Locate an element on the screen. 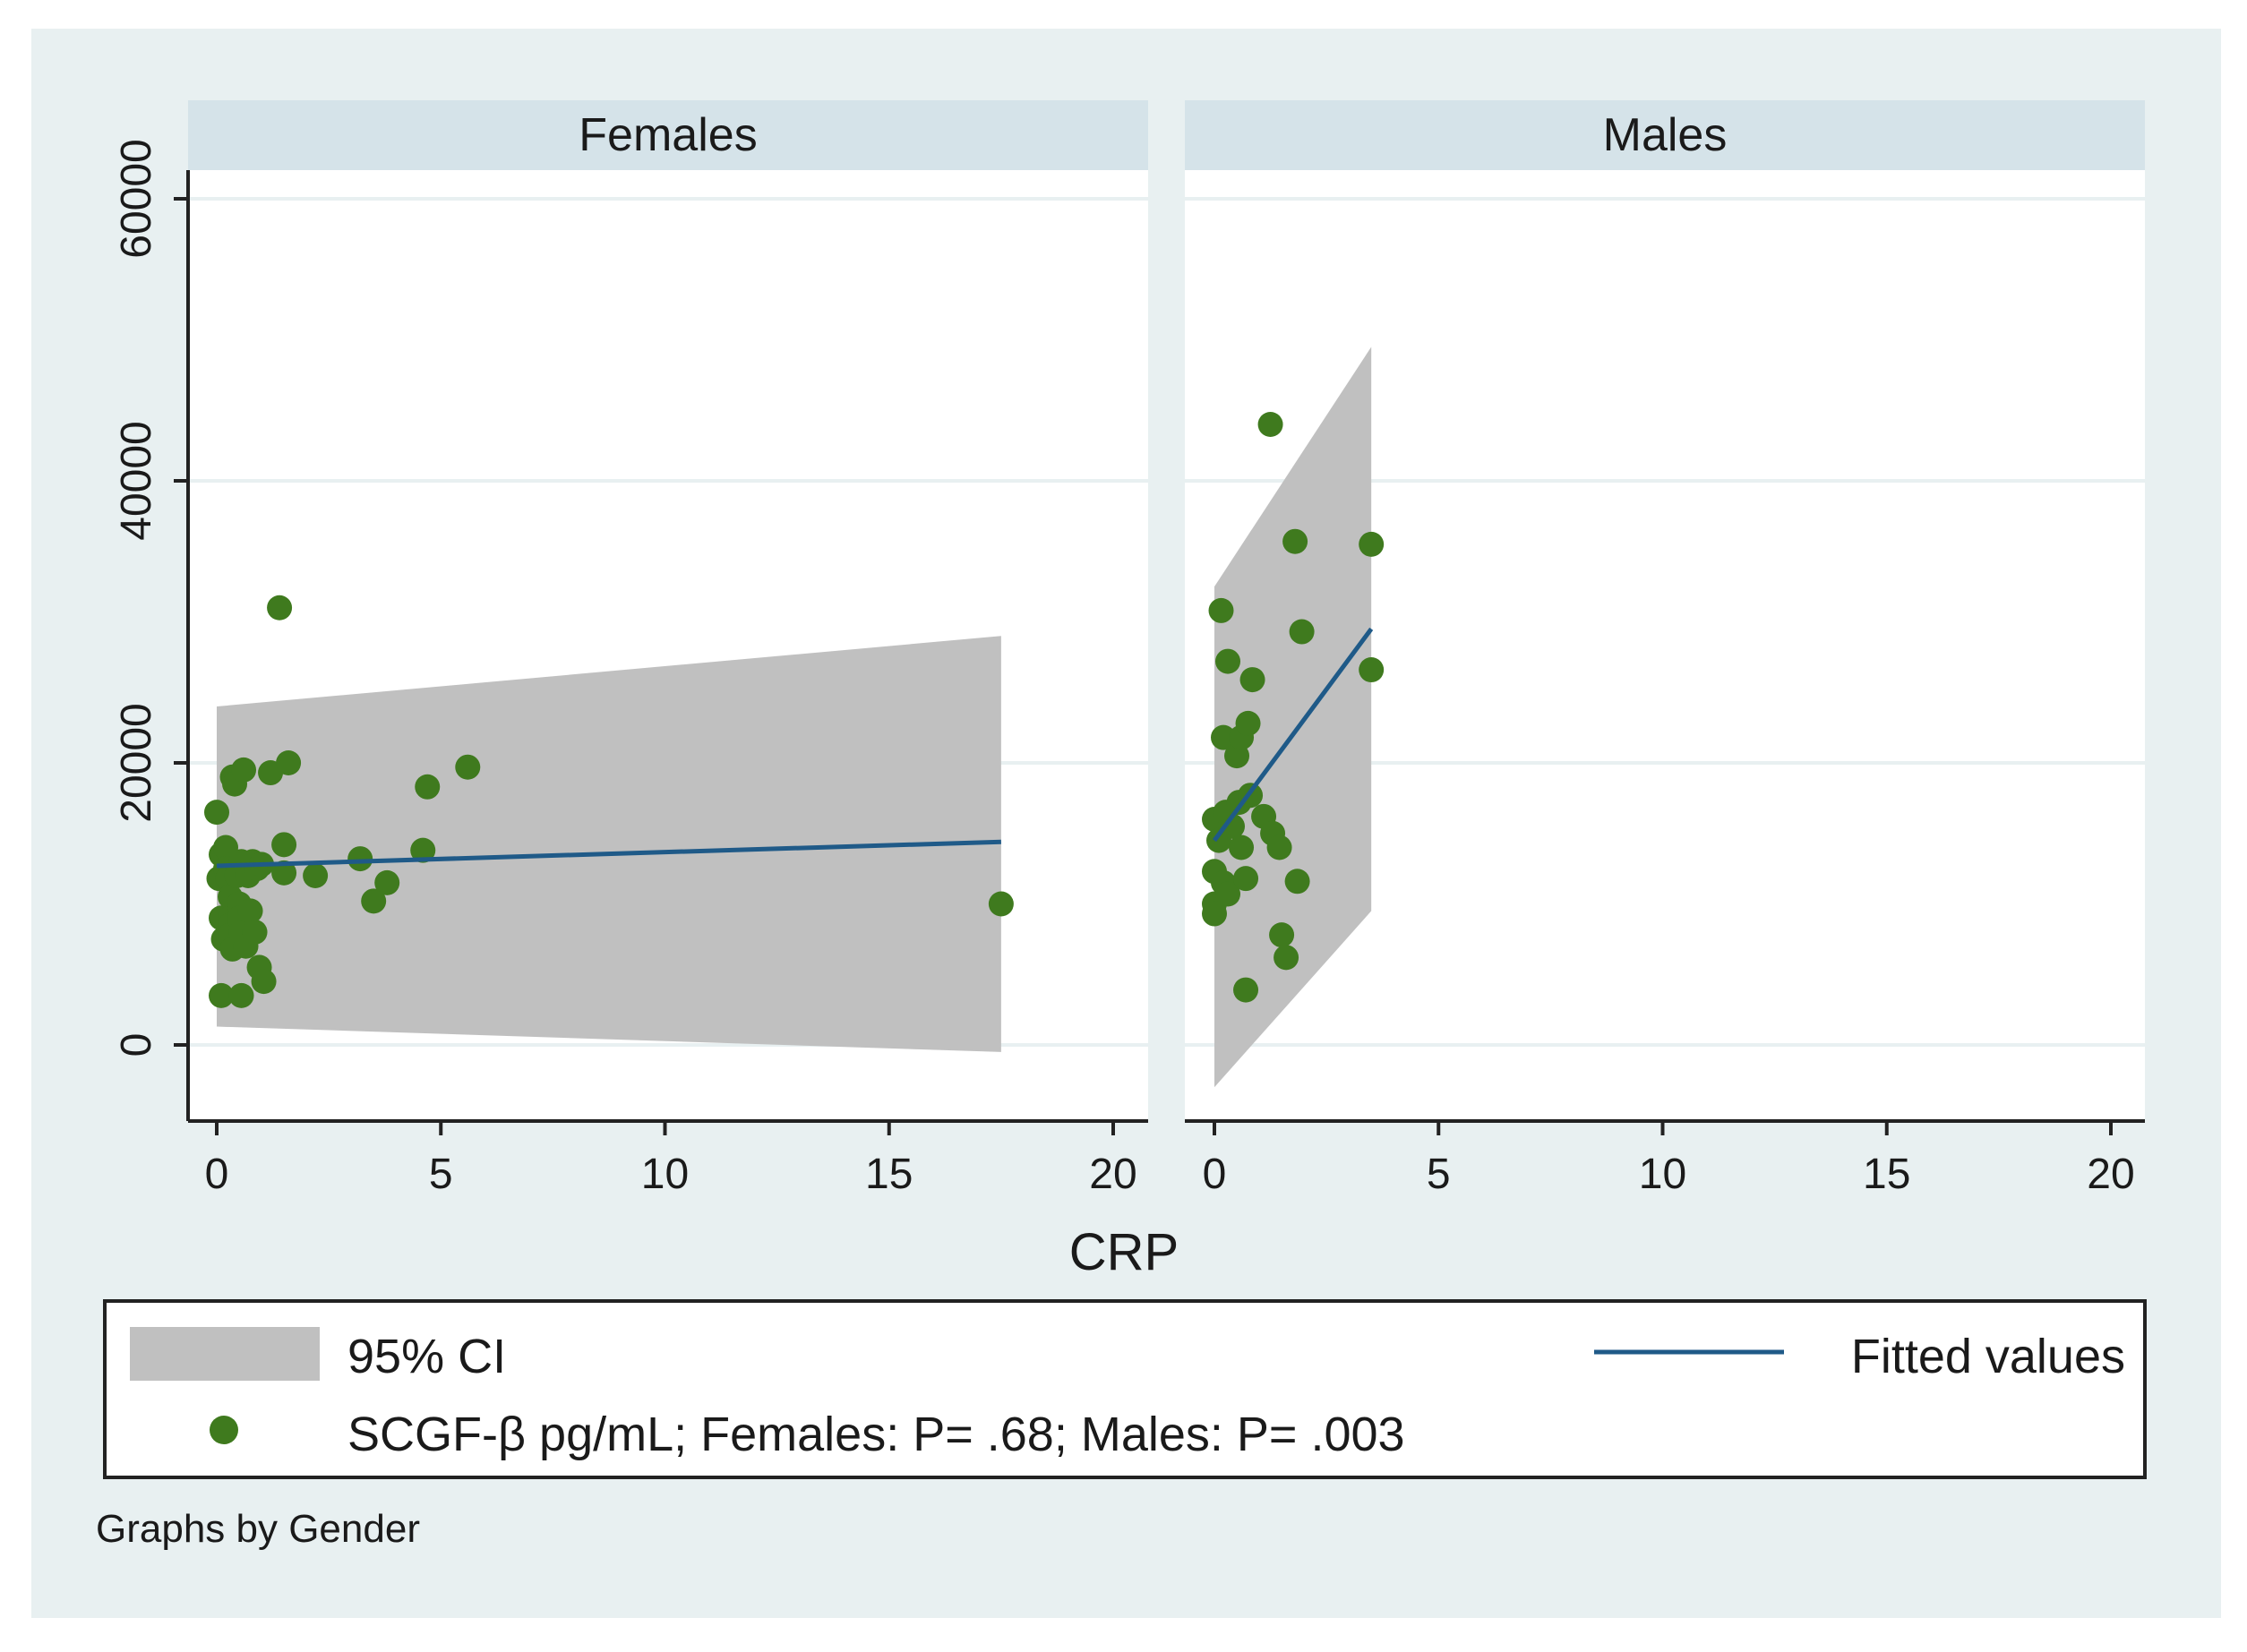 This screenshot has width=2247, height=1652. panel-title: Males is located at coordinates (1665, 135).